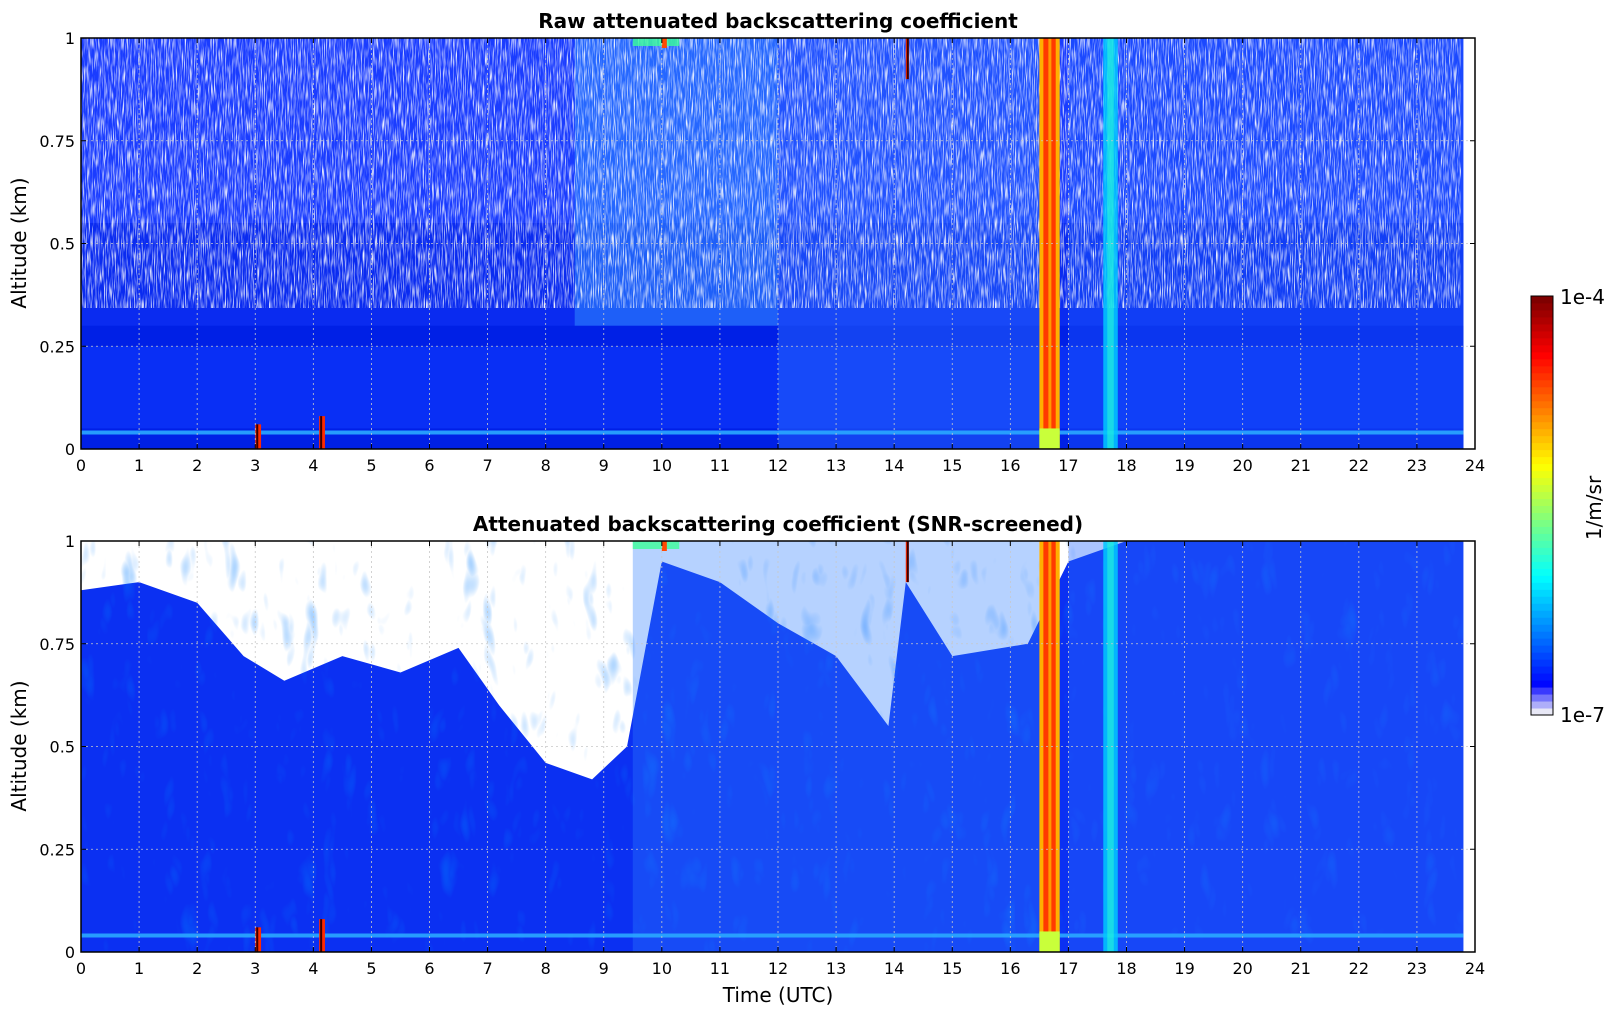 The height and width of the screenshot is (1020, 1621). What do you see at coordinates (1359, 465) in the screenshot?
I see `x-tick-label: 22` at bounding box center [1359, 465].